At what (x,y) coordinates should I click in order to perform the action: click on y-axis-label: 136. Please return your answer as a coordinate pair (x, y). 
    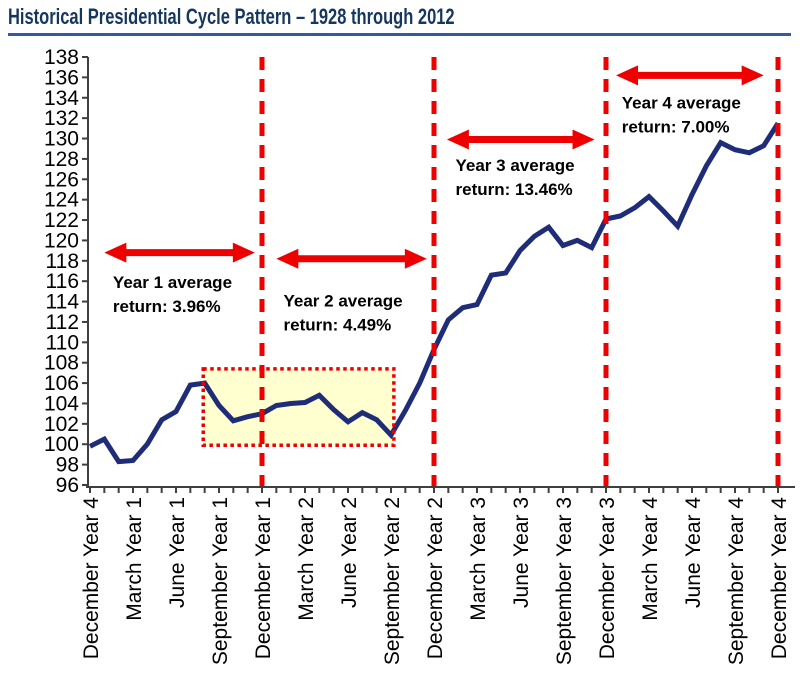
    Looking at the image, I should click on (61, 77).